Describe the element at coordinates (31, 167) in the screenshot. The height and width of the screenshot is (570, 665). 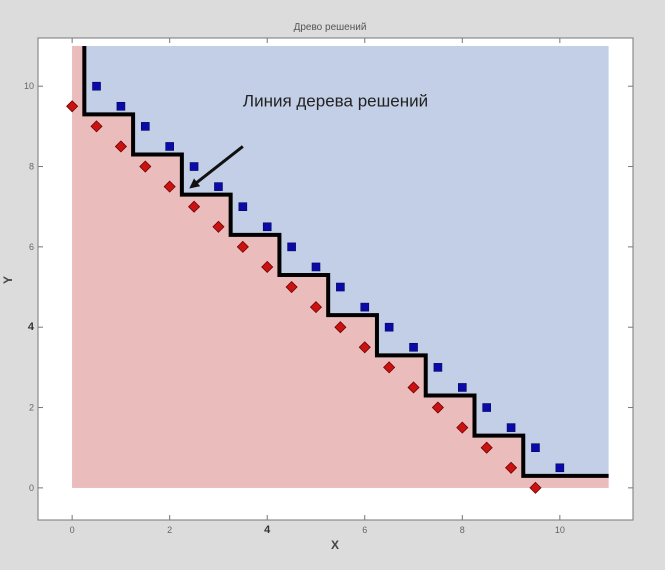
I see `y-tick-label: 8` at that location.